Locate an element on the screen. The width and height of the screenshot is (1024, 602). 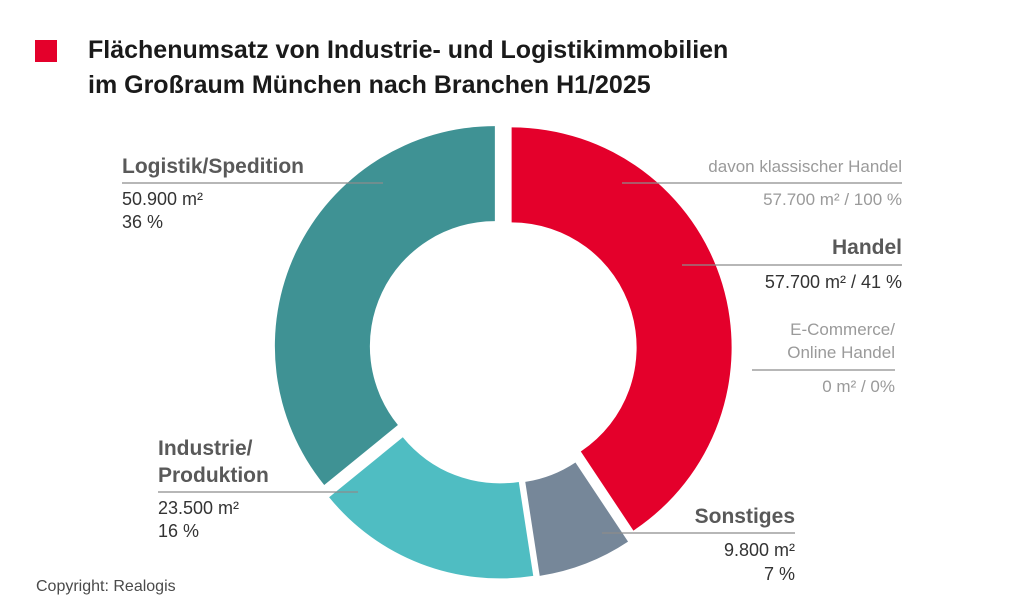
industrie-label-line2: Produktion is located at coordinates (213, 475).